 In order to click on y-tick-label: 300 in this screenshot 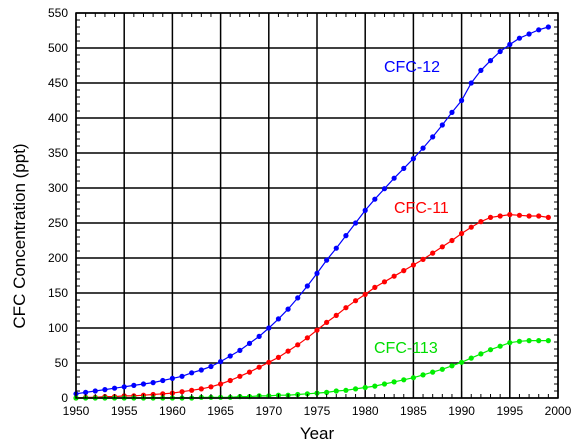, I will do `click(58, 188)`.